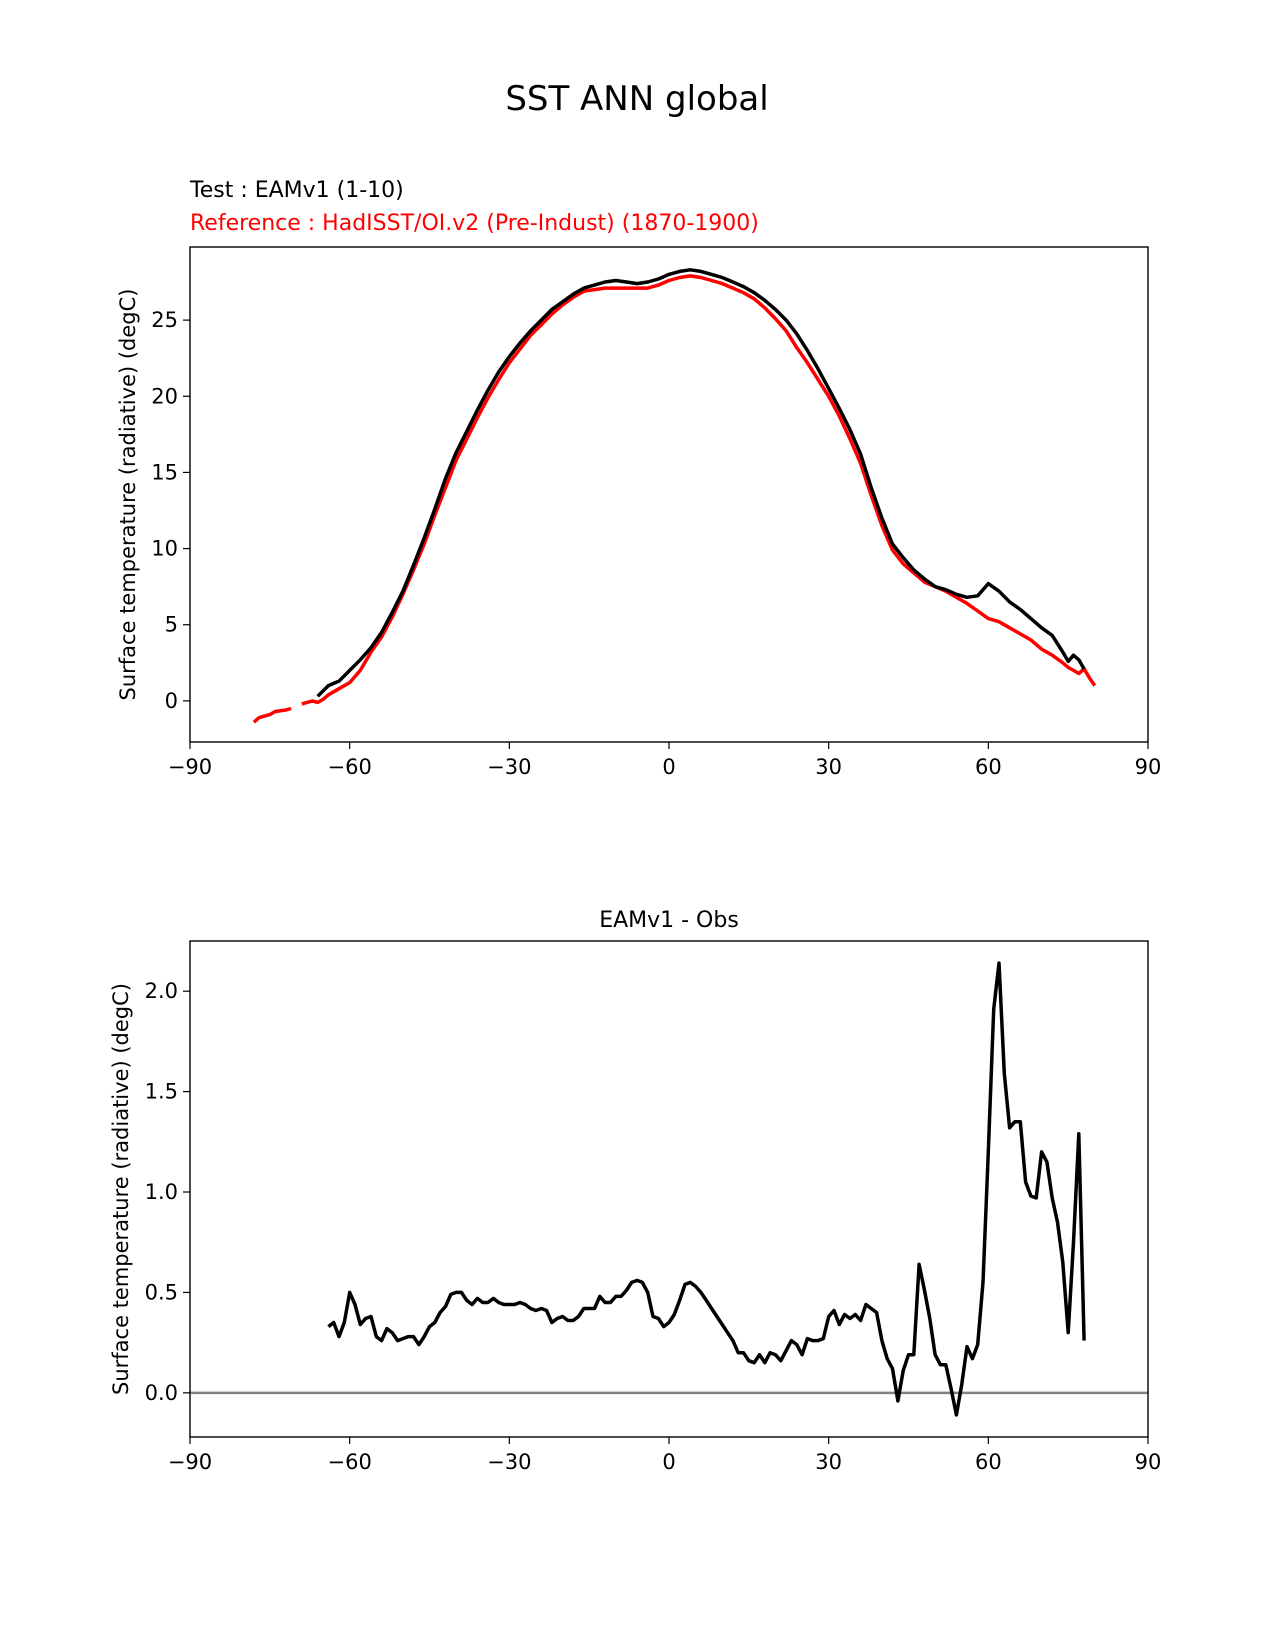 The height and width of the screenshot is (1650, 1275). Describe the element at coordinates (161, 1092) in the screenshot. I see `y-tick-label: 1.5` at that location.